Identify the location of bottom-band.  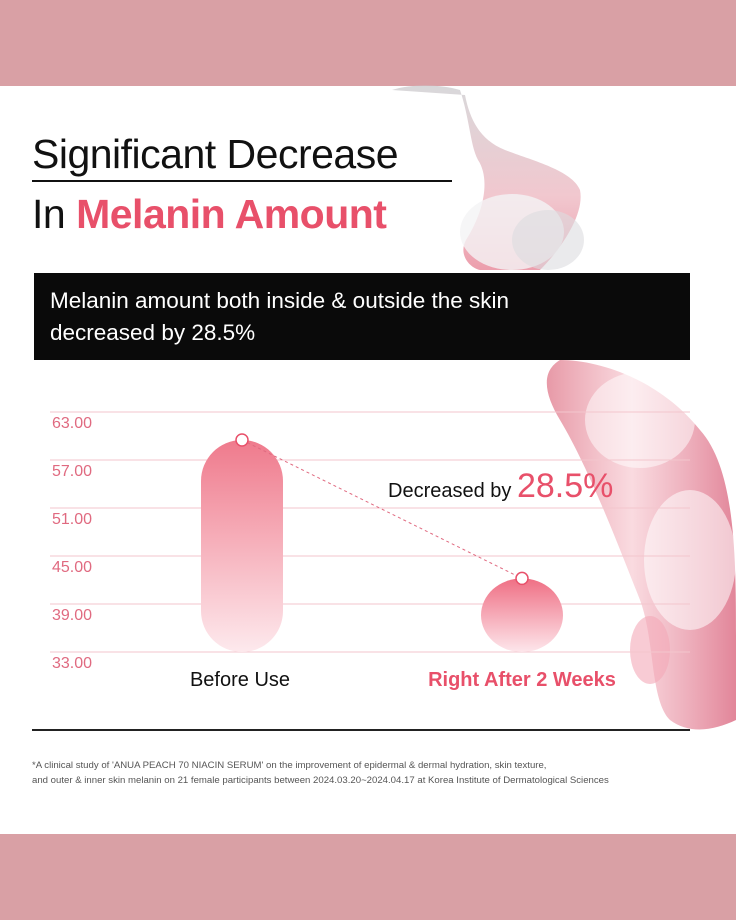
(368, 877).